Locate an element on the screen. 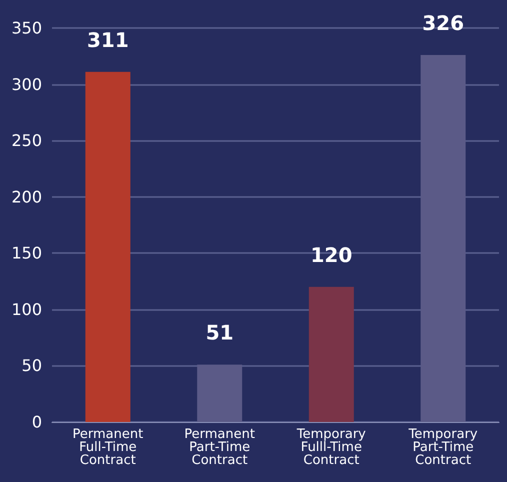 Image resolution: width=507 pixels, height=482 pixels. data-label: 311 is located at coordinates (108, 40).